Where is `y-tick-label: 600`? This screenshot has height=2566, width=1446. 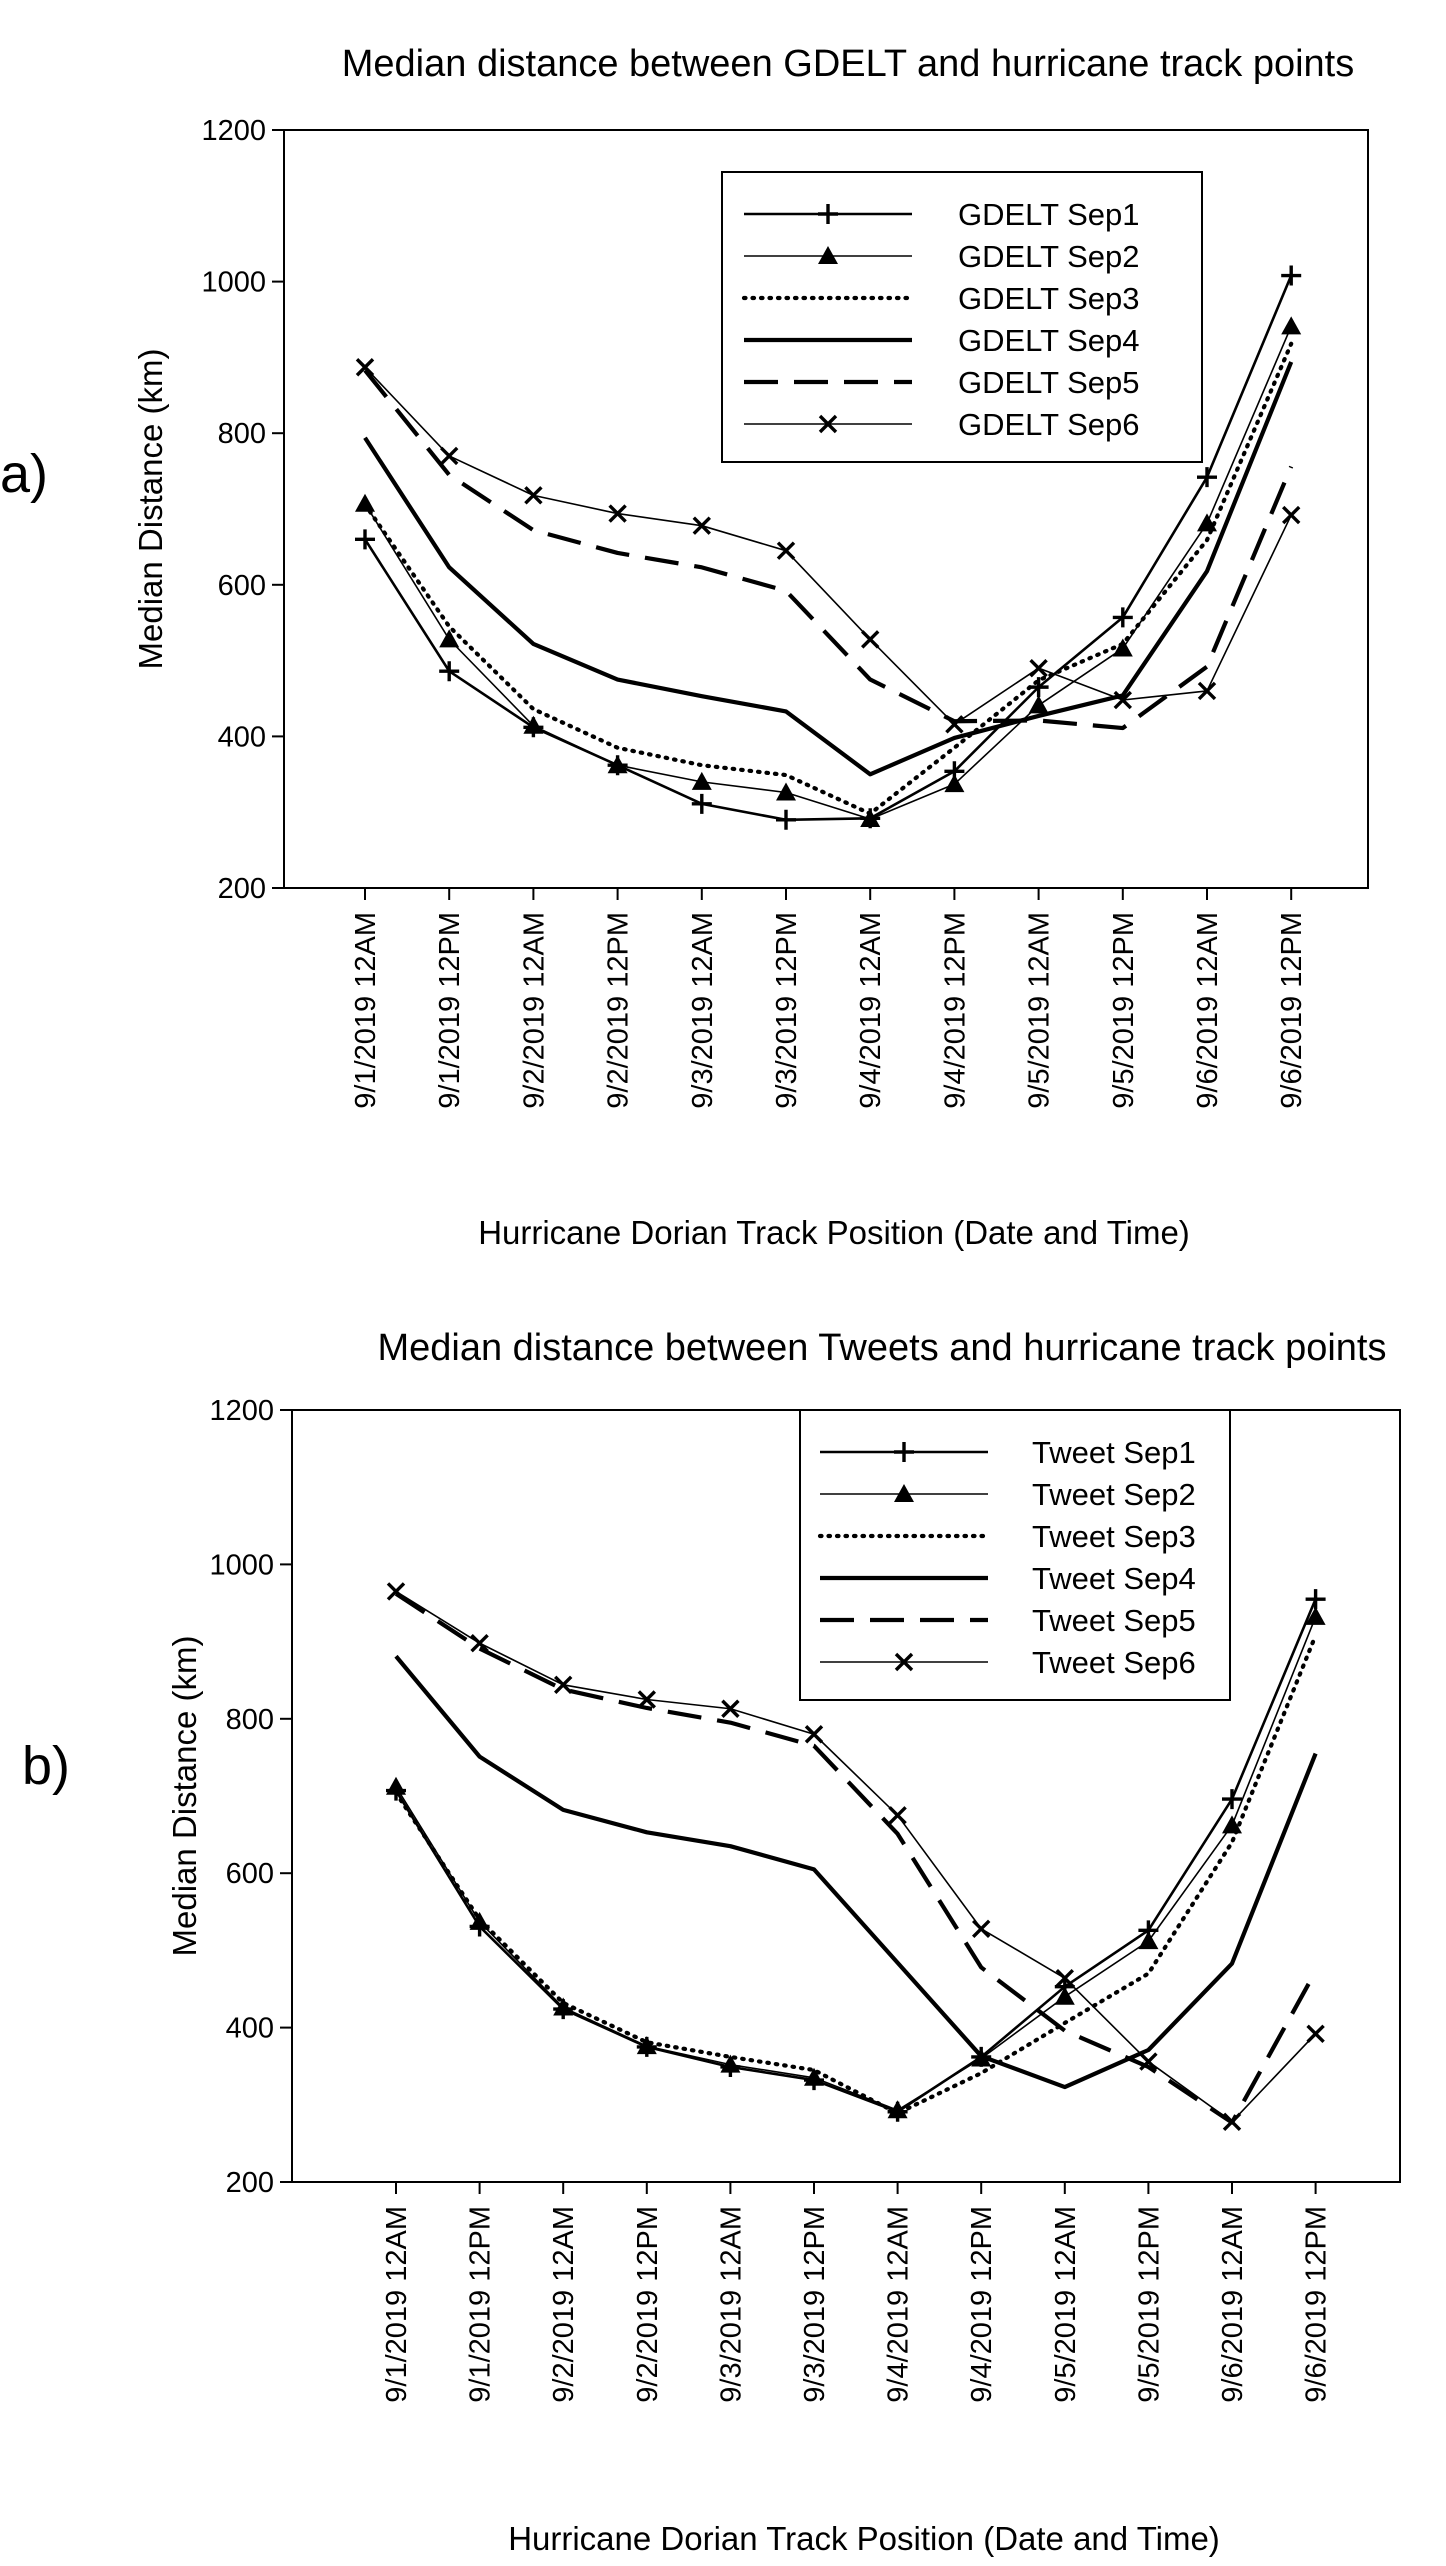
y-tick-label: 600 is located at coordinates (250, 1874).